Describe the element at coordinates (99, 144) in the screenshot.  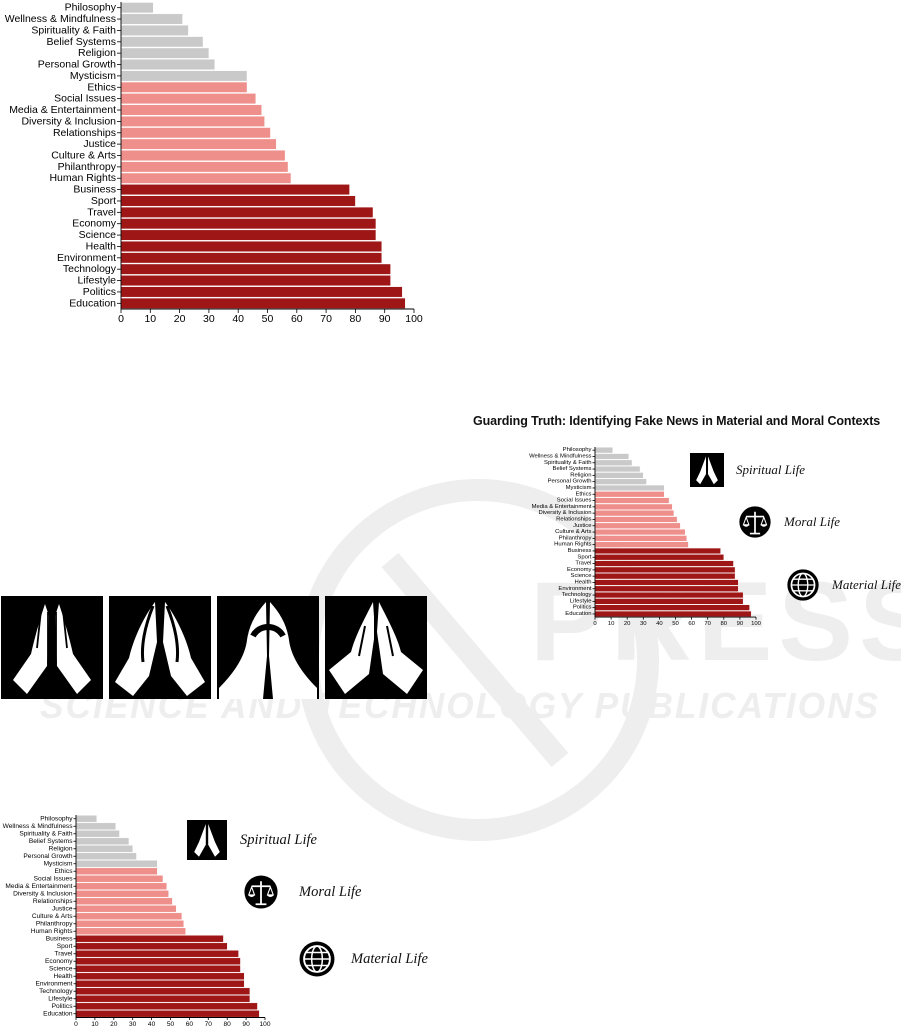
I see `category-label-12: Justice` at that location.